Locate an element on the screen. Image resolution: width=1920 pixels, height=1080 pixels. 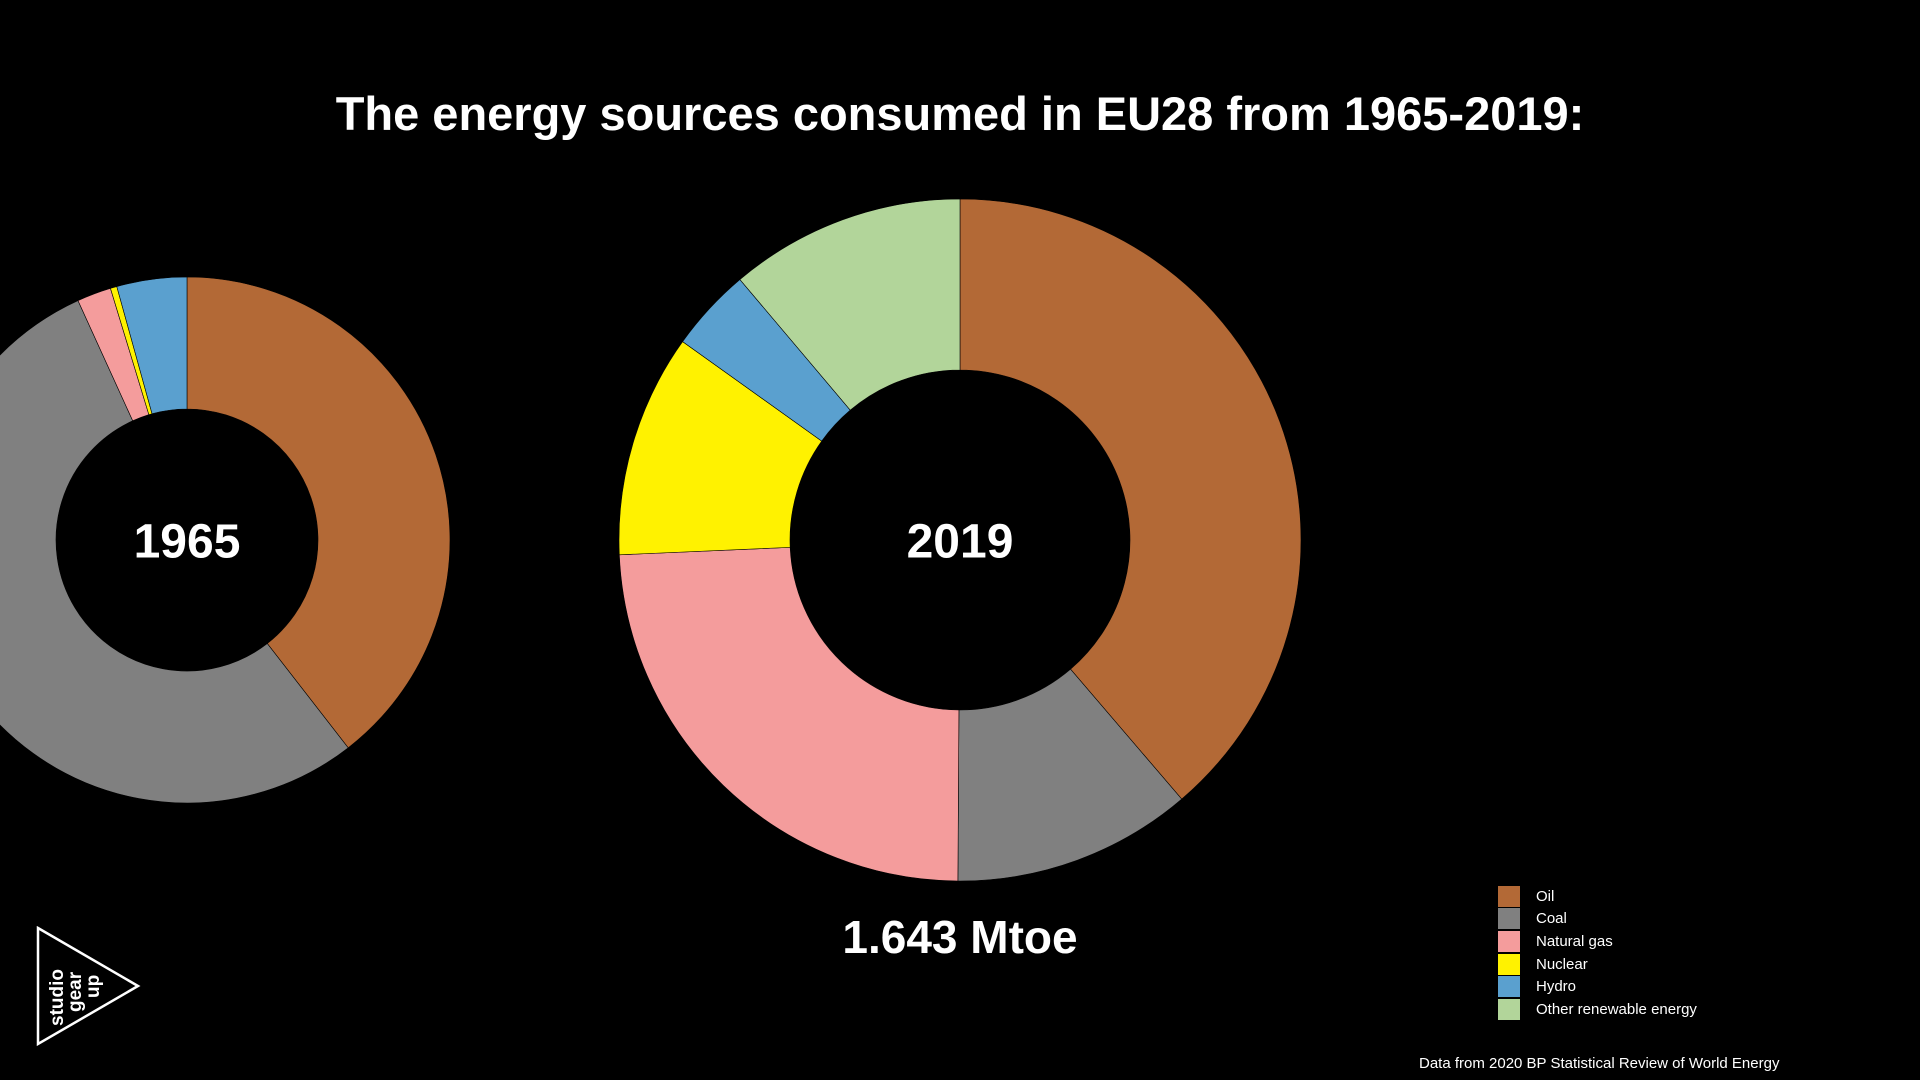
legend-item-oil: Oil is located at coordinates (1597, 896).